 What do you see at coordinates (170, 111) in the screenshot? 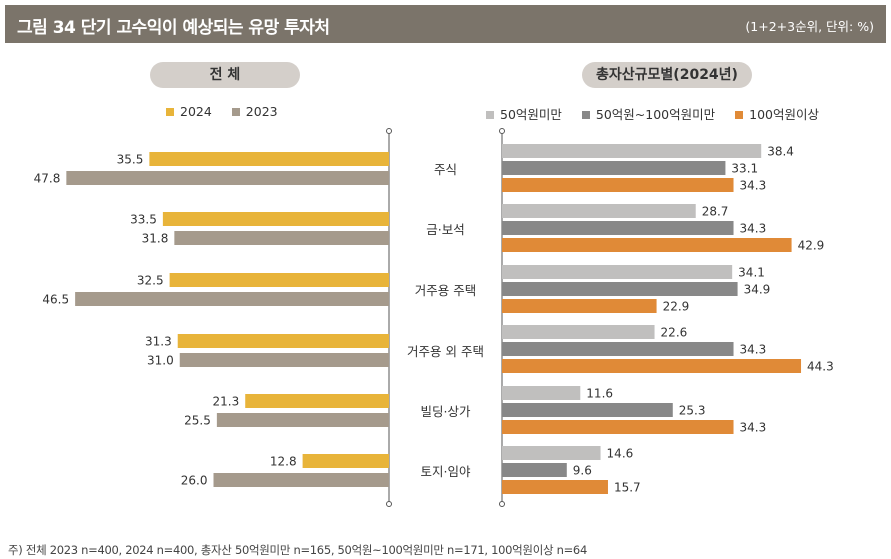
I see `legend-swatch-2024` at bounding box center [170, 111].